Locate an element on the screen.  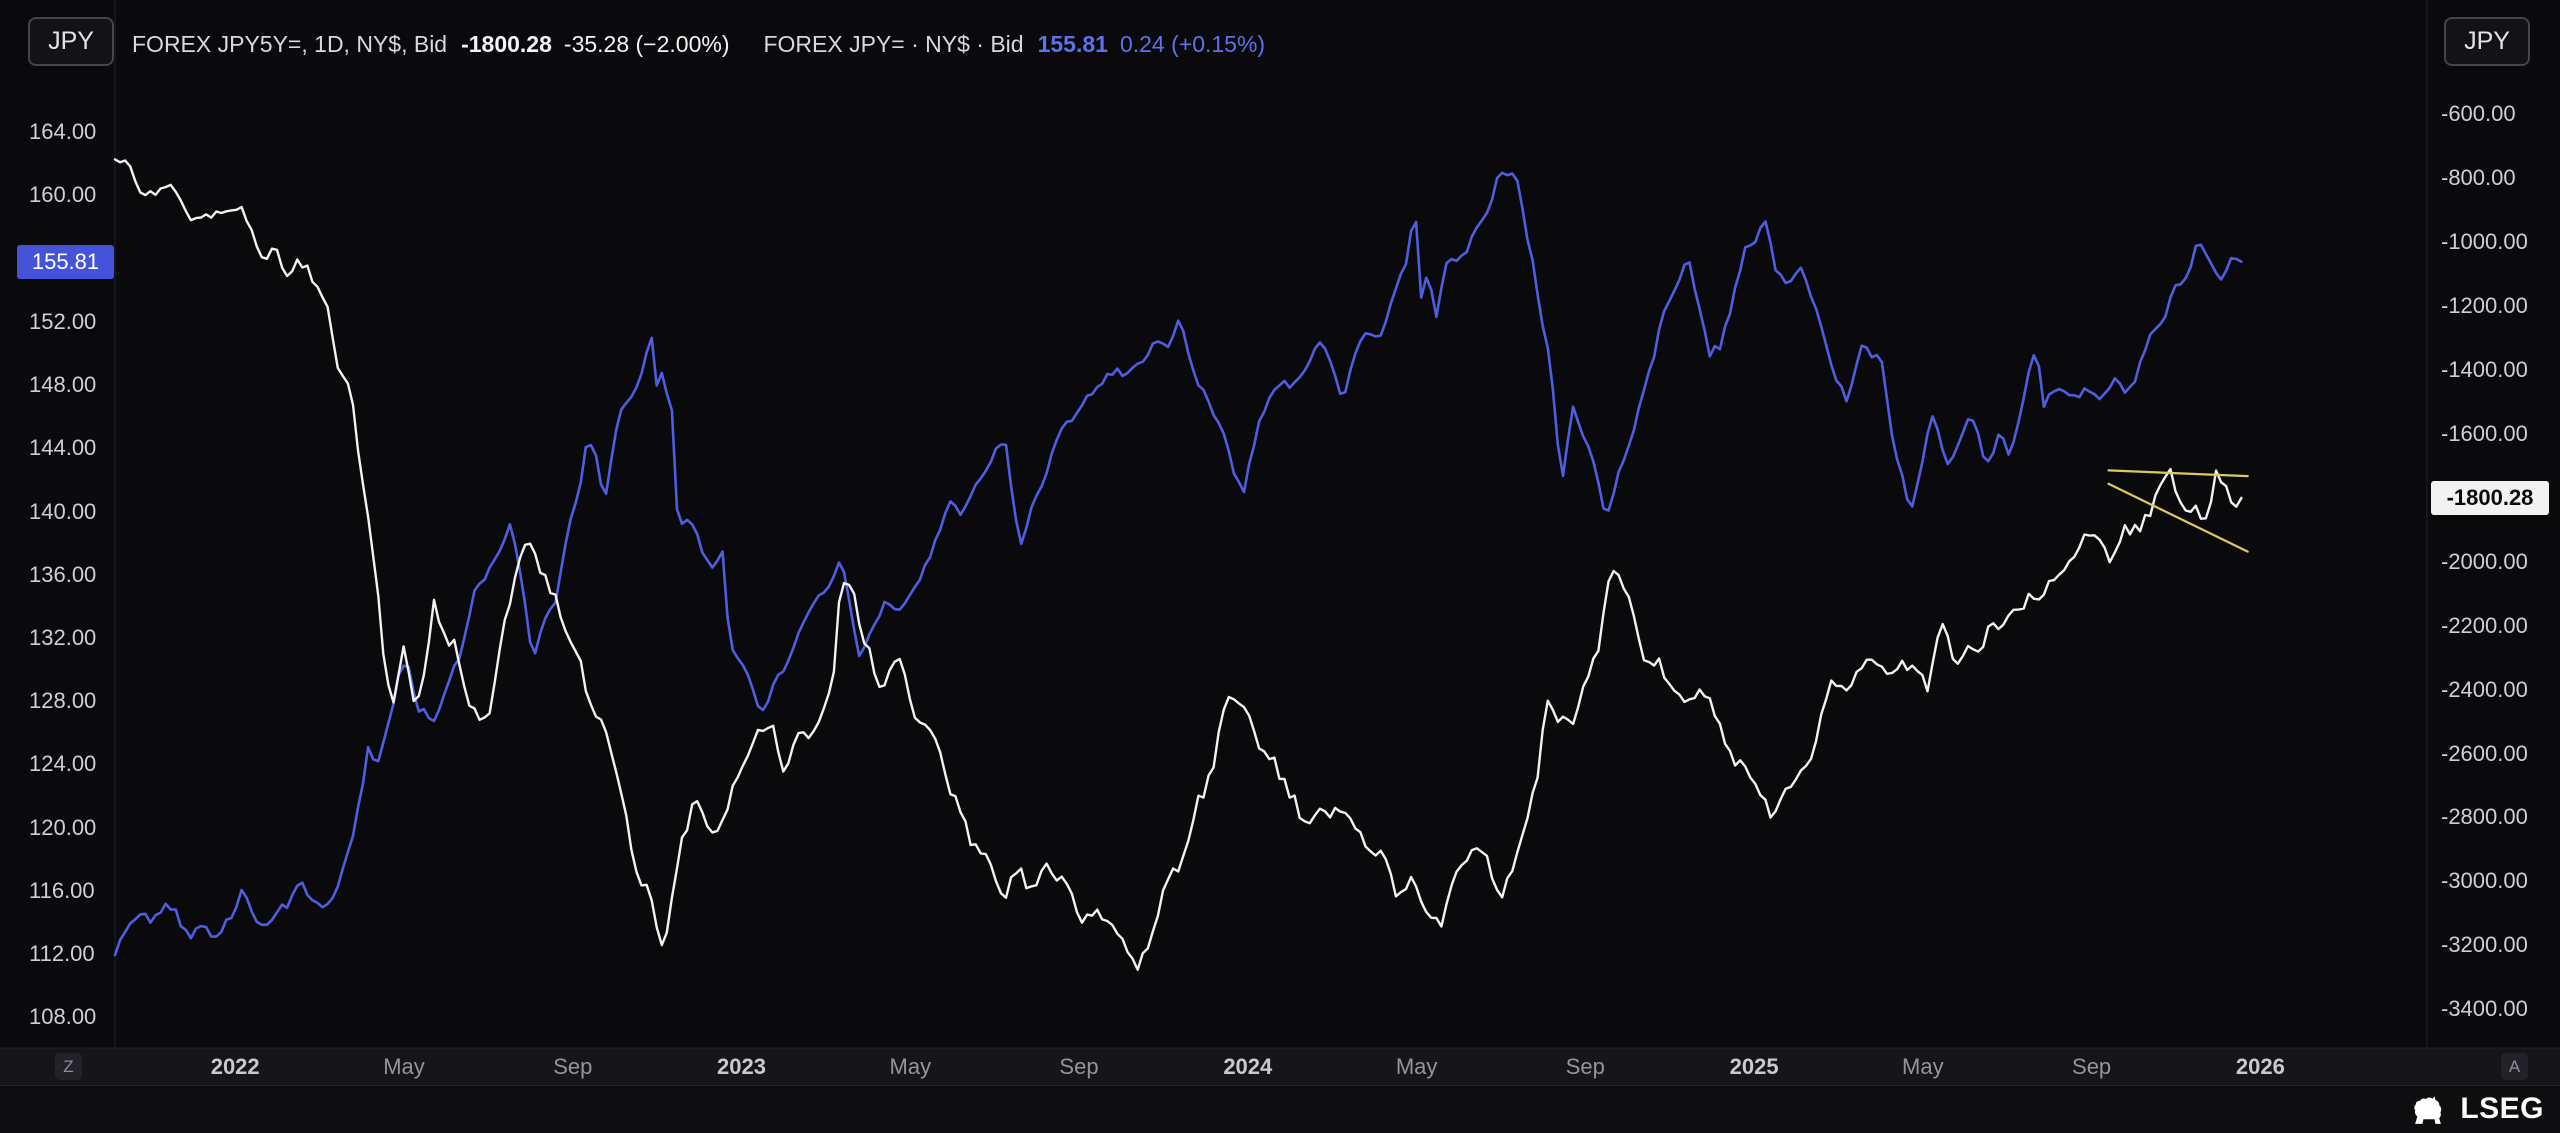
lseg-lion-icon is located at coordinates (2428, 1110).